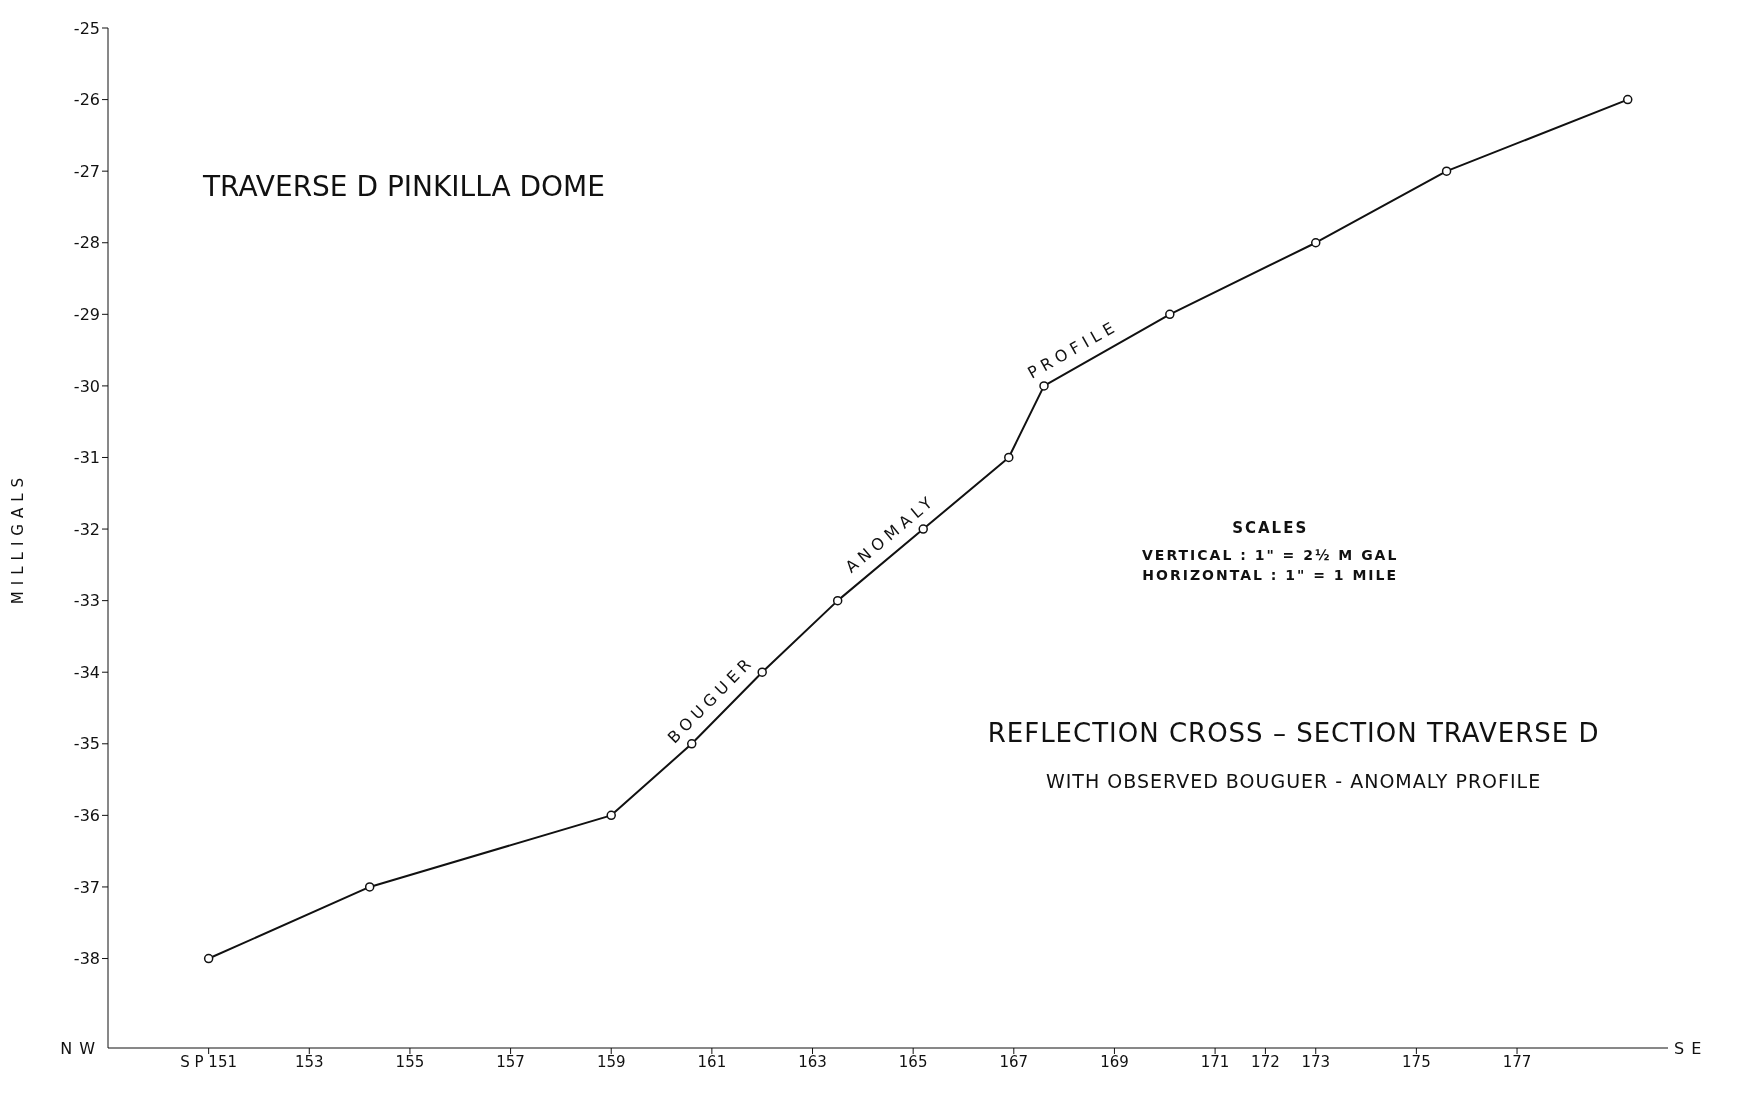  What do you see at coordinates (86, 744) in the screenshot?
I see `y-tick-label: -35` at bounding box center [86, 744].